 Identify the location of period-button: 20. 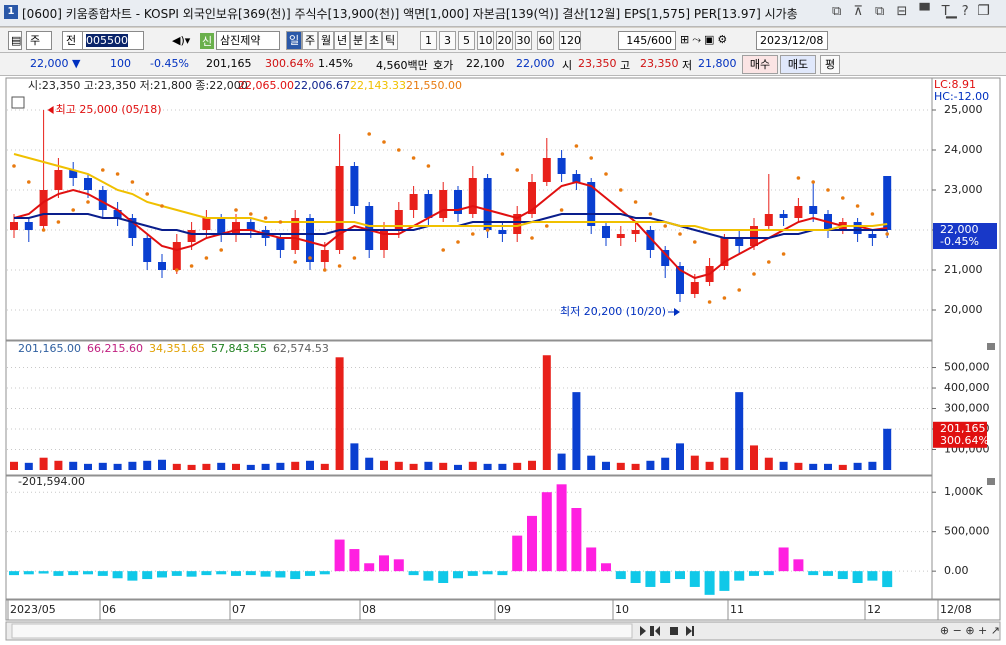
(504, 40).